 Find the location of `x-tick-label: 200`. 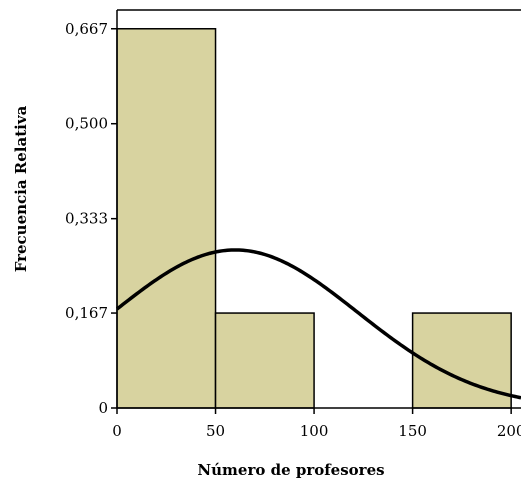

x-tick-label: 200 is located at coordinates (509, 431).